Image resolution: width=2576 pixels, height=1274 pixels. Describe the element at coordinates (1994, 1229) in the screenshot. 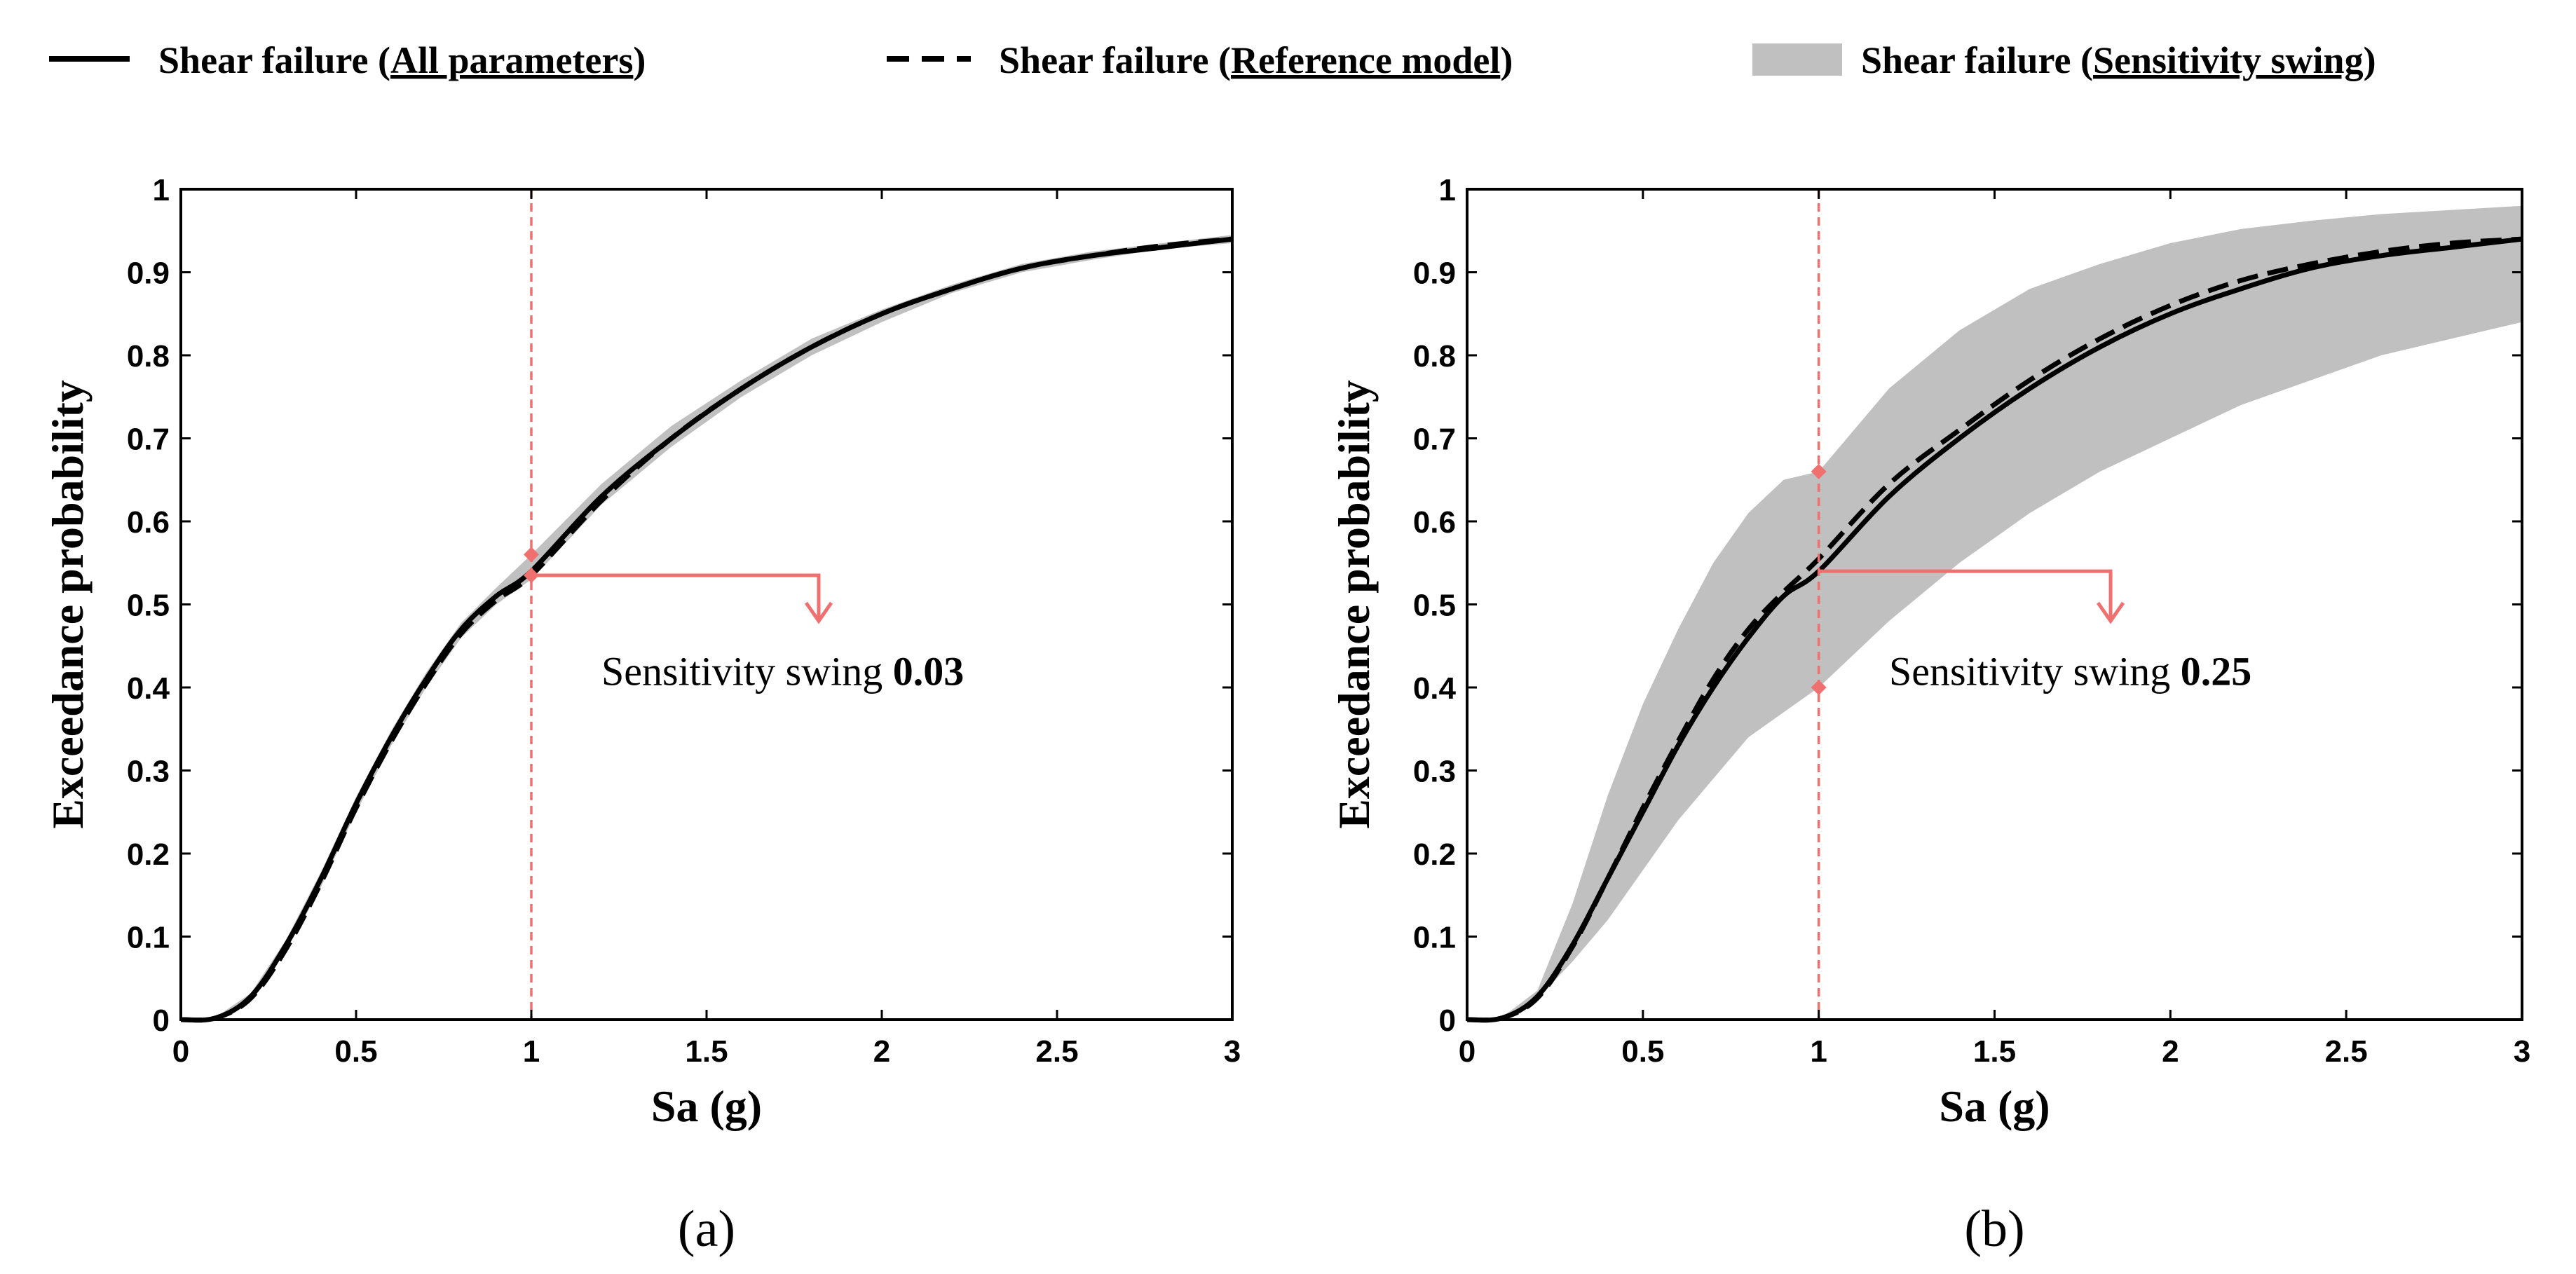

I see `panel-label-b: (b)` at that location.